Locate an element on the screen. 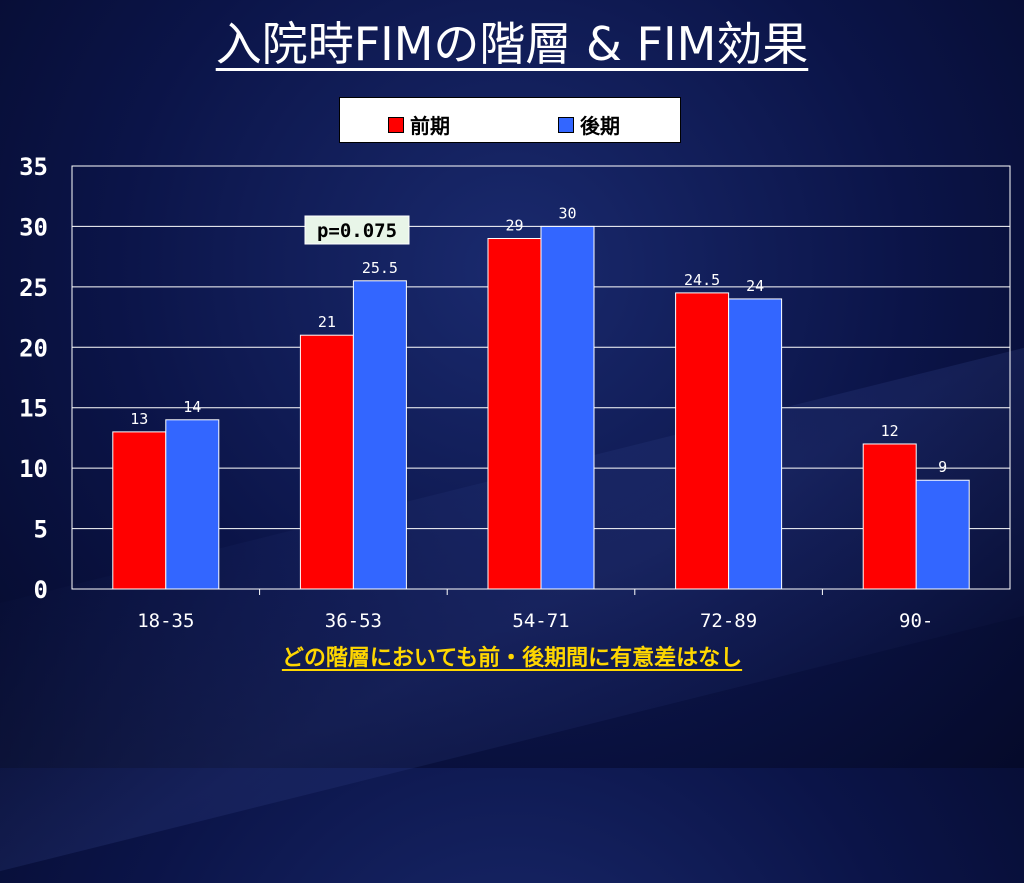  data-label: 21 is located at coordinates (327, 322).